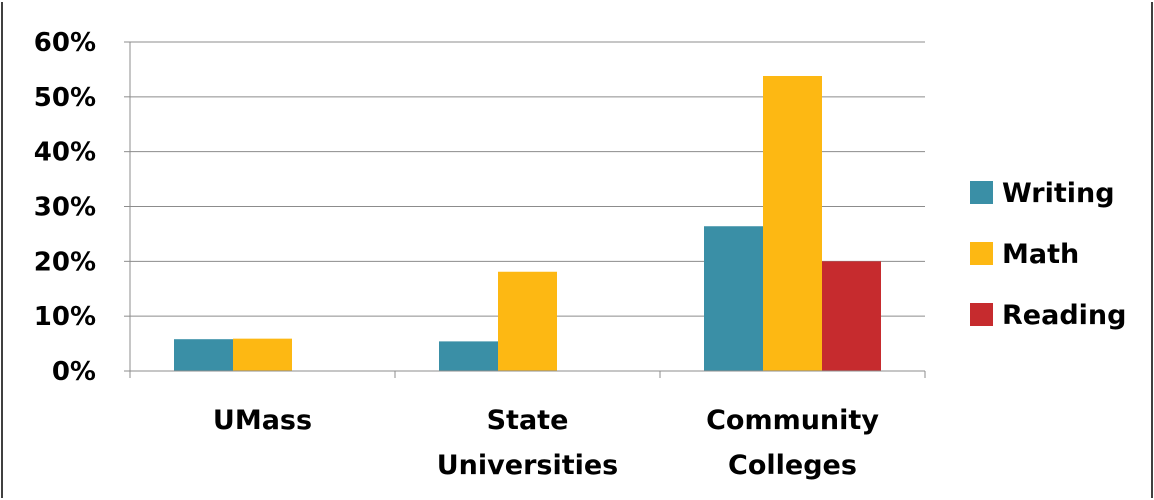 This screenshot has height=500, width=1154. I want to click on legend-label-reading: Reading, so click(1064, 315).